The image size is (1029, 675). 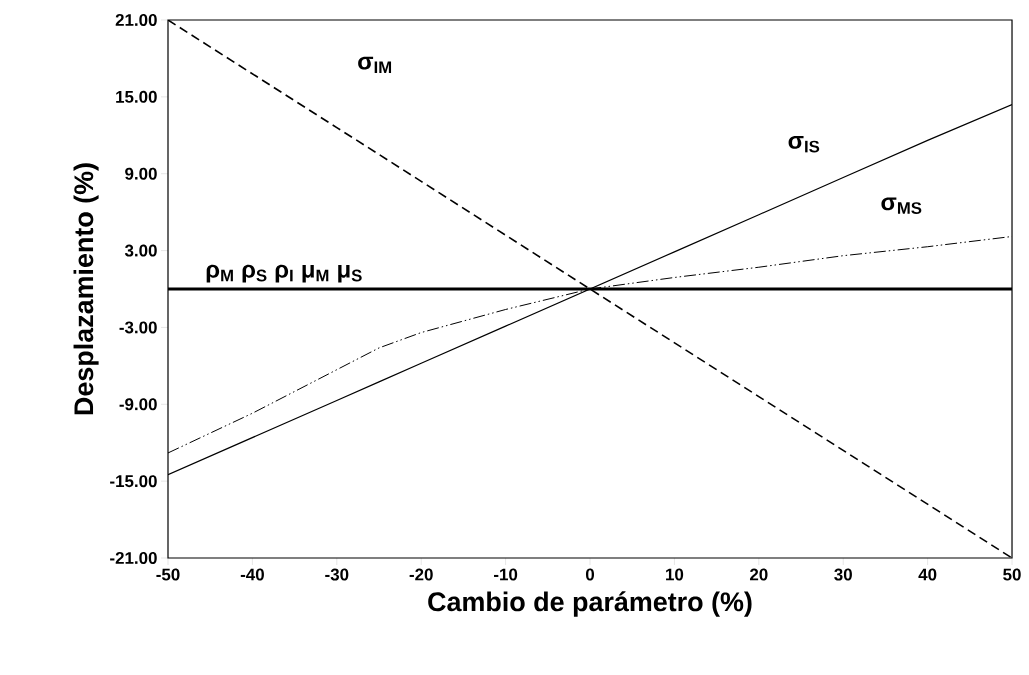 What do you see at coordinates (675, 574) in the screenshot?
I see `x-tick-label: 10` at bounding box center [675, 574].